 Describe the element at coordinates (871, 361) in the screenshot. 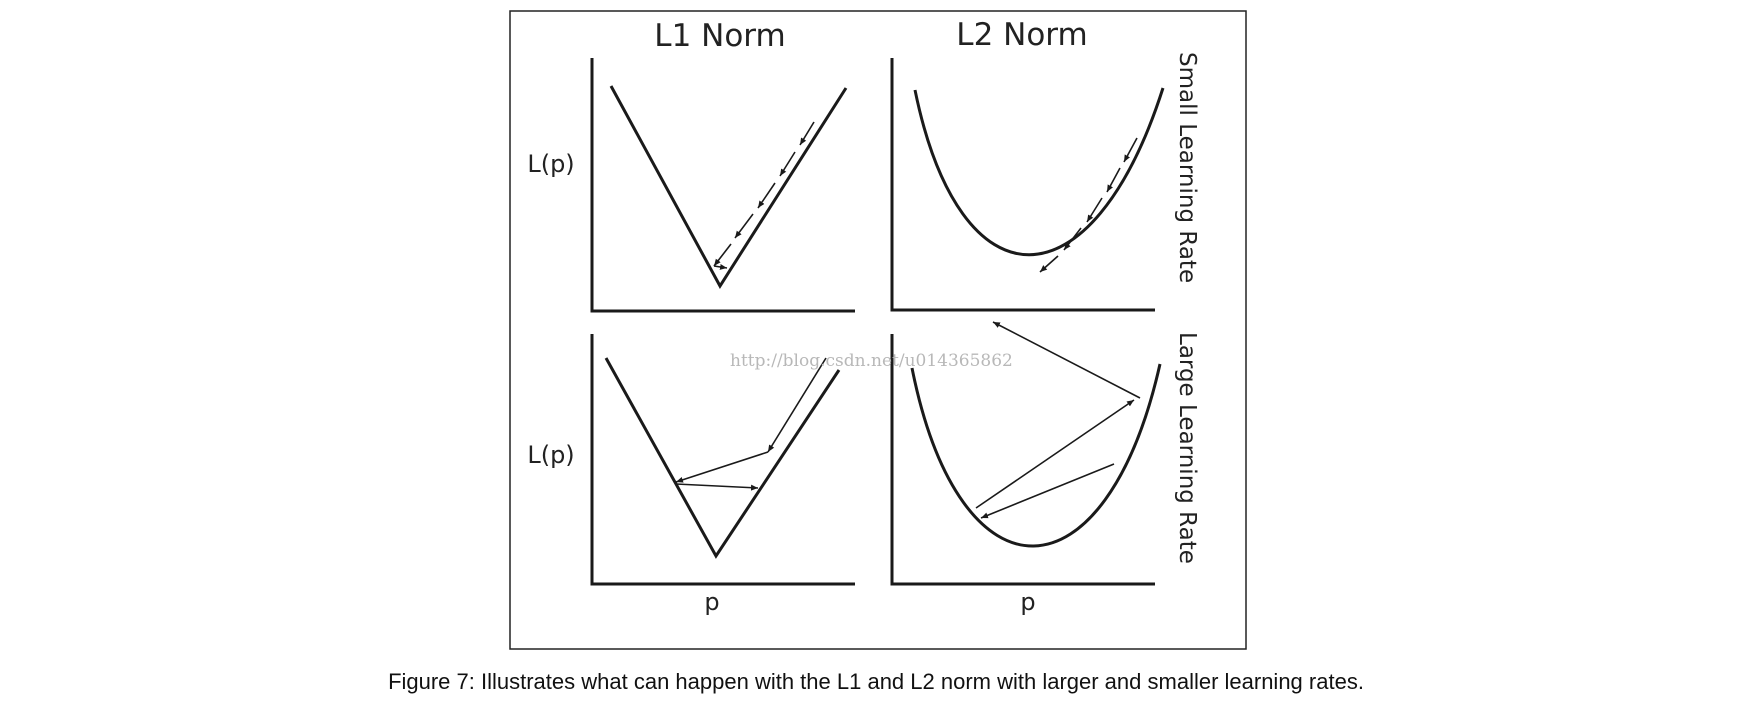

I see `watermark-text: http://blog.csdn.net/u014365862` at that location.